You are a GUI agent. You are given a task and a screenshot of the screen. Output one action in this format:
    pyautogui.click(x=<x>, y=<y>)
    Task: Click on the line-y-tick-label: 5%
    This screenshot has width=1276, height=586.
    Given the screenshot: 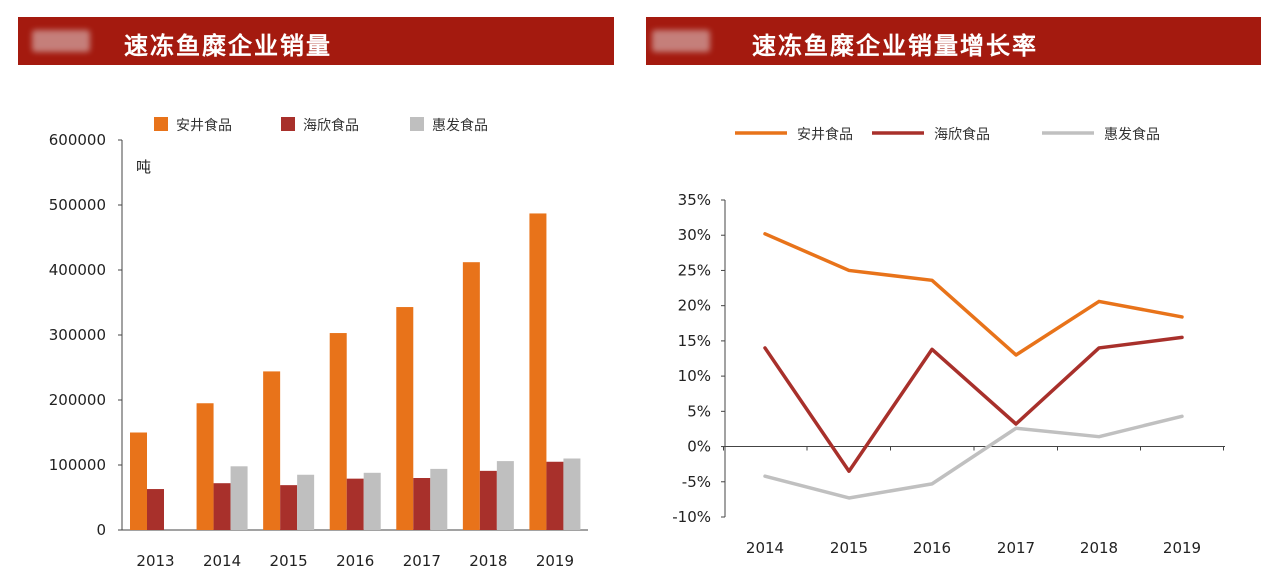 What is the action you would take?
    pyautogui.click(x=699, y=411)
    